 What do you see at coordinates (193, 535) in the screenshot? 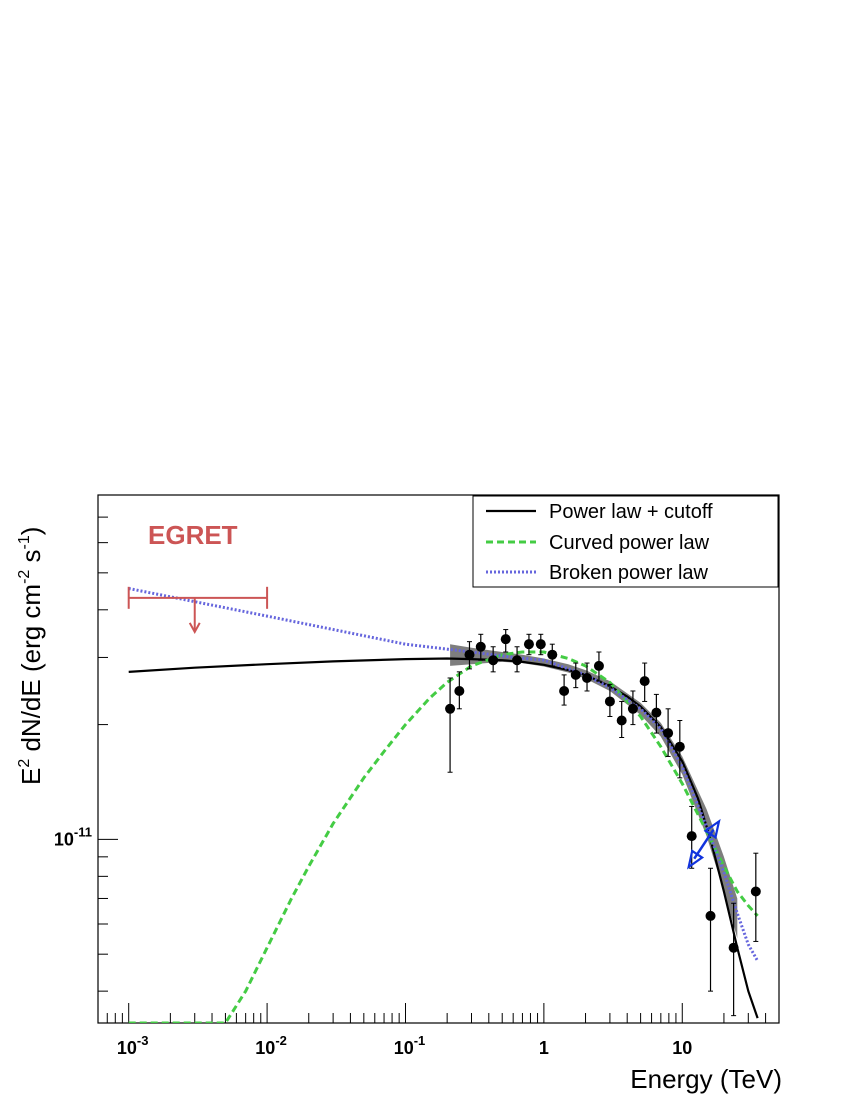
I see `egret-label: EGRET` at bounding box center [193, 535].